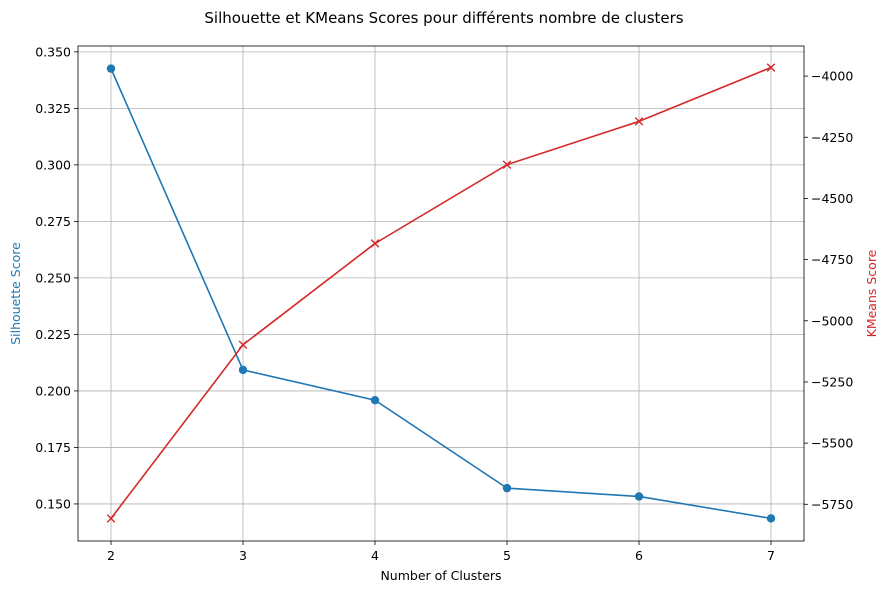  Describe the element at coordinates (53, 447) in the screenshot. I see `y-left-tick-label: 0.175` at that location.